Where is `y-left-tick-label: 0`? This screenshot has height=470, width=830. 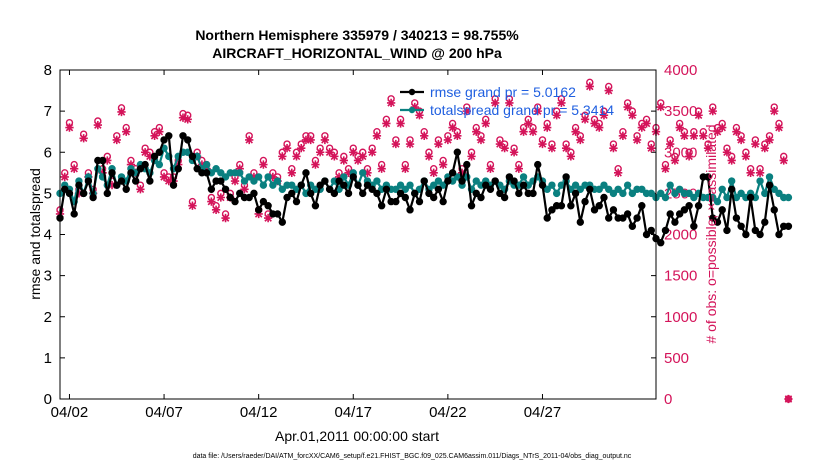
y-left-tick-label: 0 is located at coordinates (48, 399).